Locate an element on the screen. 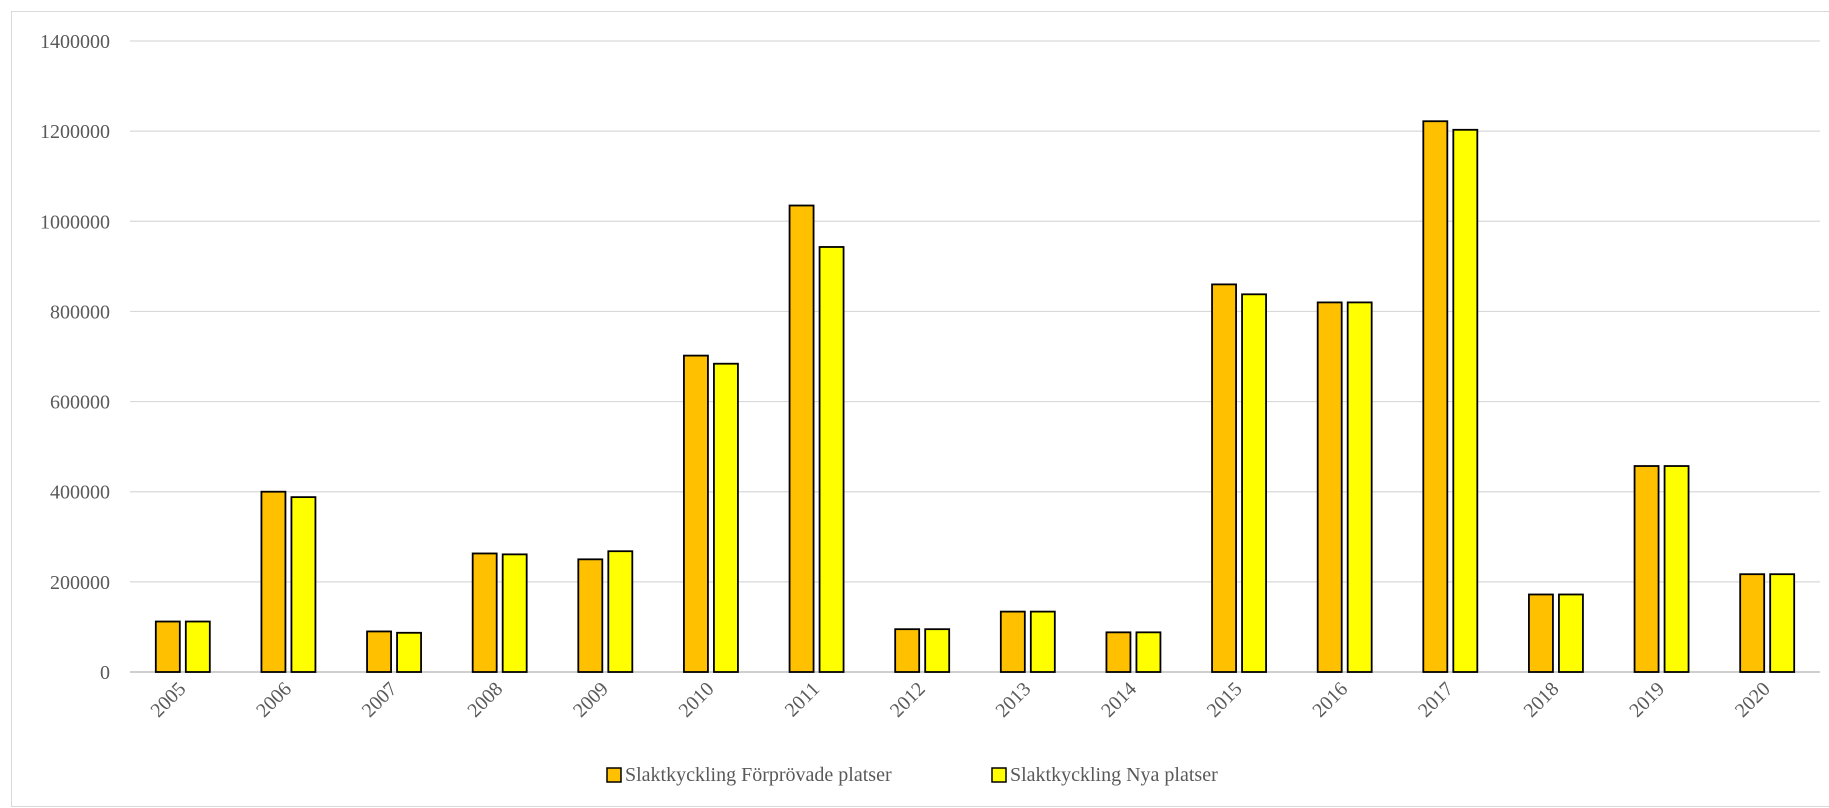  y-tick-label: 600000 is located at coordinates (80, 403).